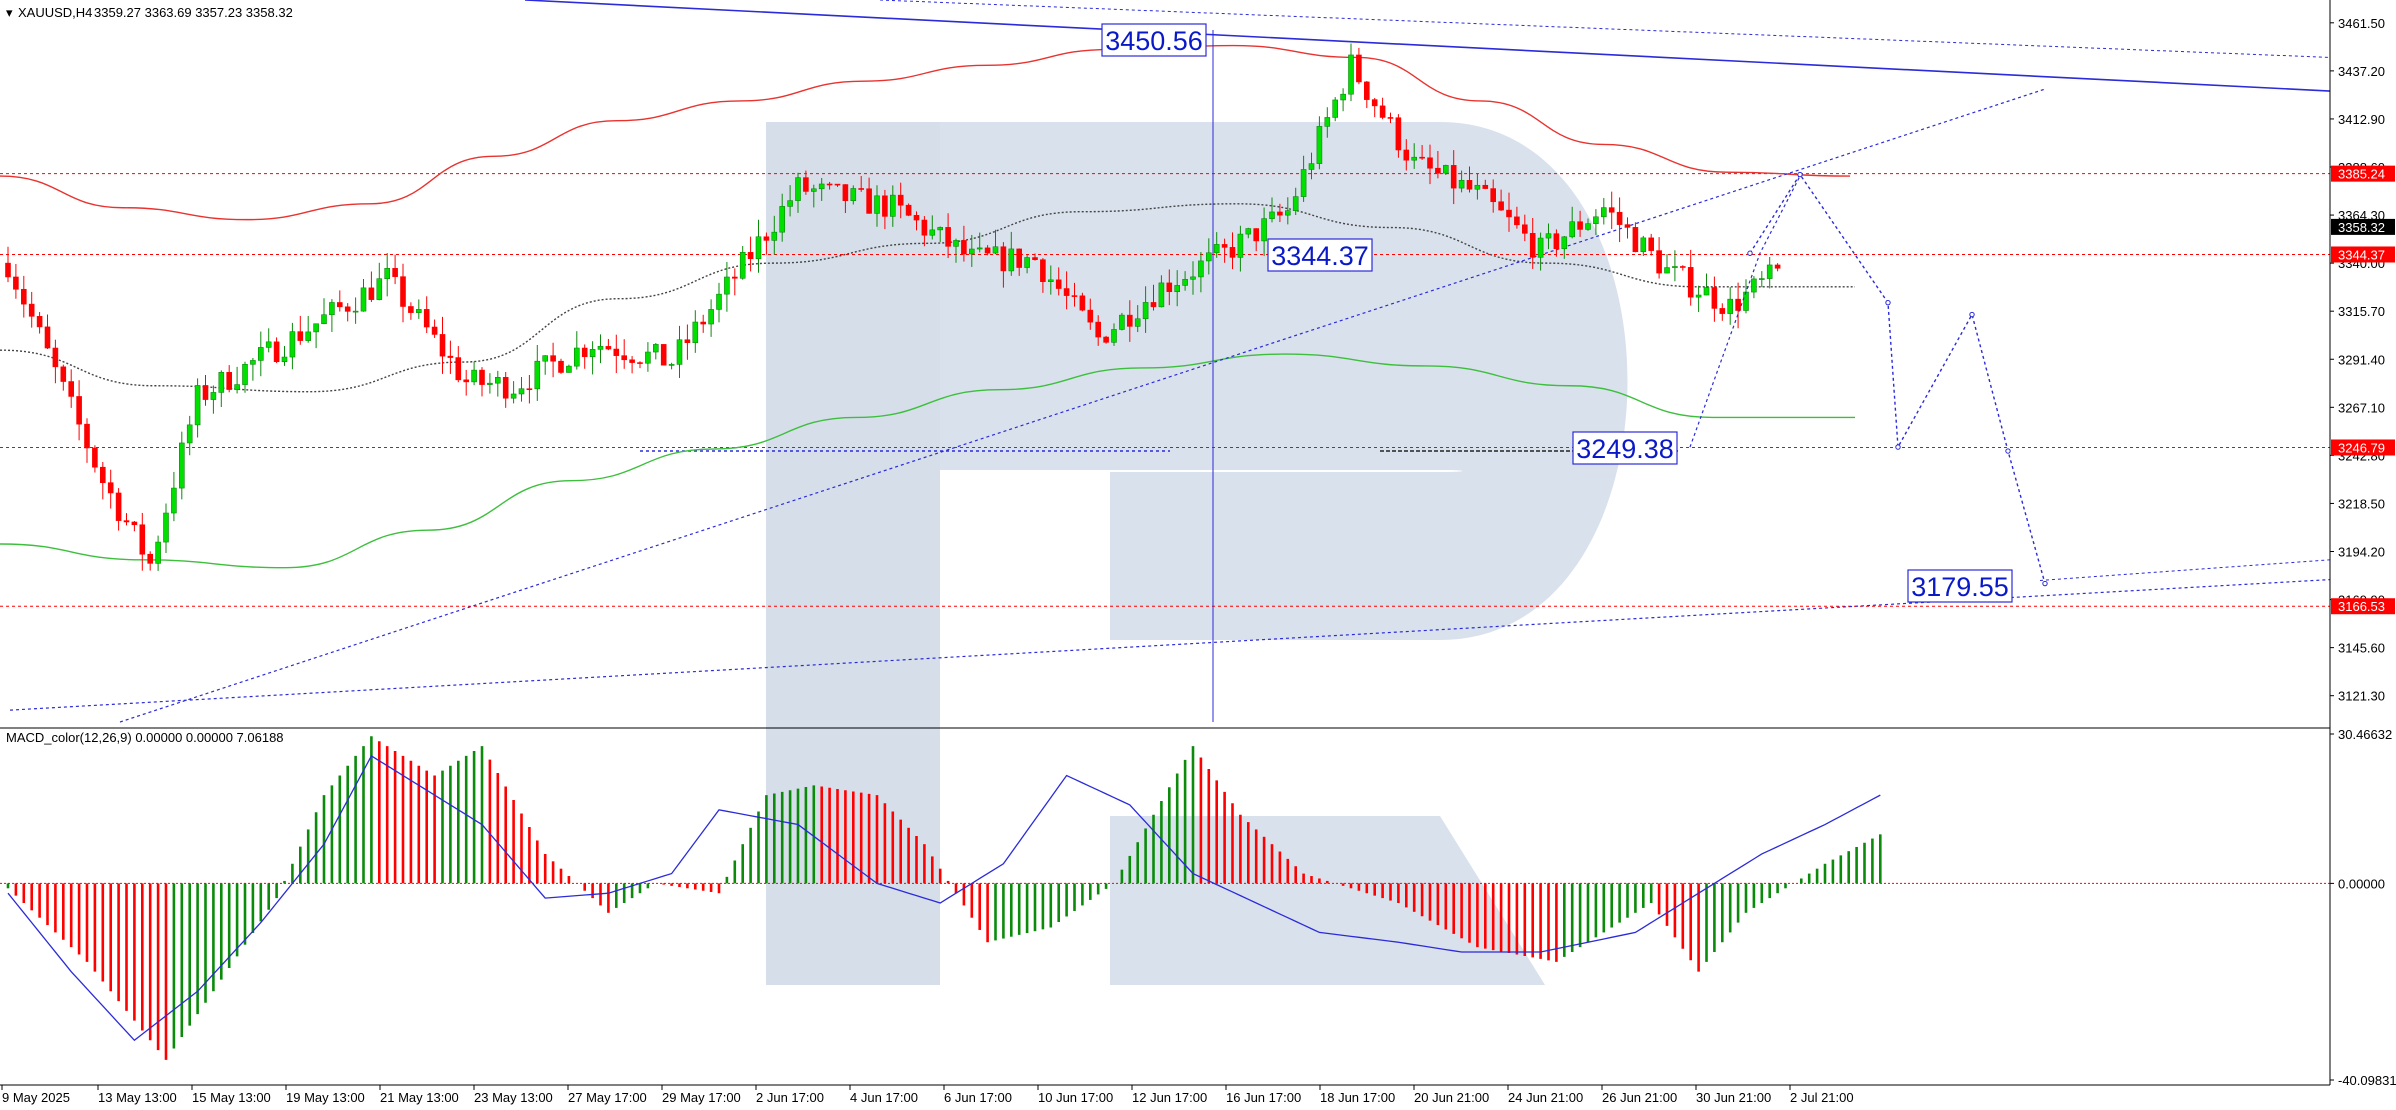  Describe the element at coordinates (1960, 586) in the screenshot. I see `annotation-3179.55: 3179.55` at that location.